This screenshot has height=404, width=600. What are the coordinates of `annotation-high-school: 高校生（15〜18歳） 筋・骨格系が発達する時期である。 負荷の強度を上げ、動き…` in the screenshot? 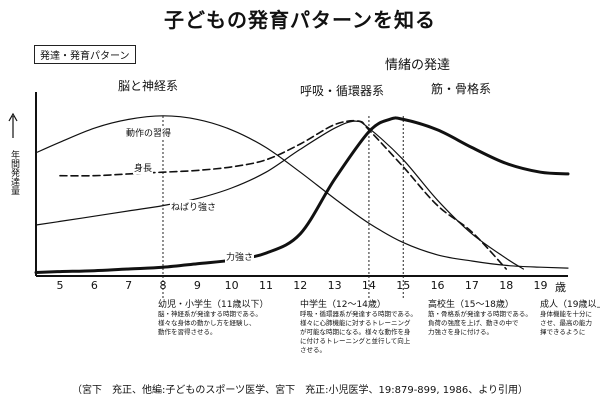 It's located at (480, 318).